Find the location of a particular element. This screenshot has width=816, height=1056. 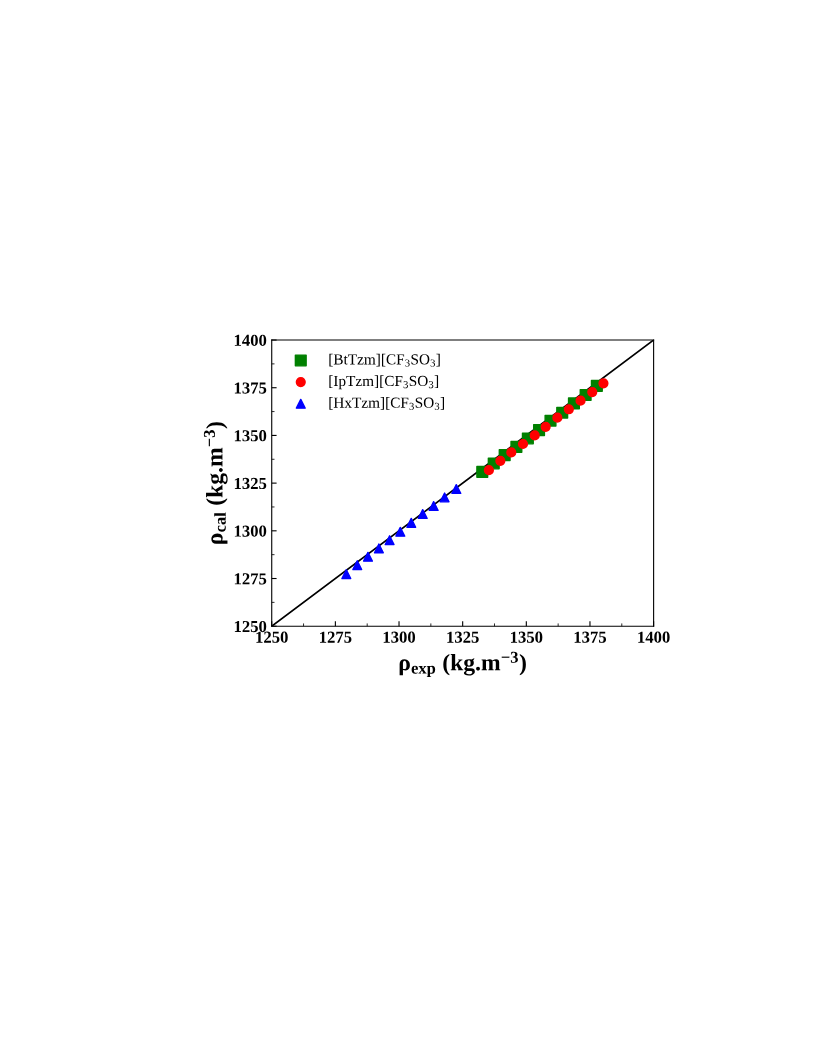

x-tick-label: 1400 is located at coordinates (654, 637).